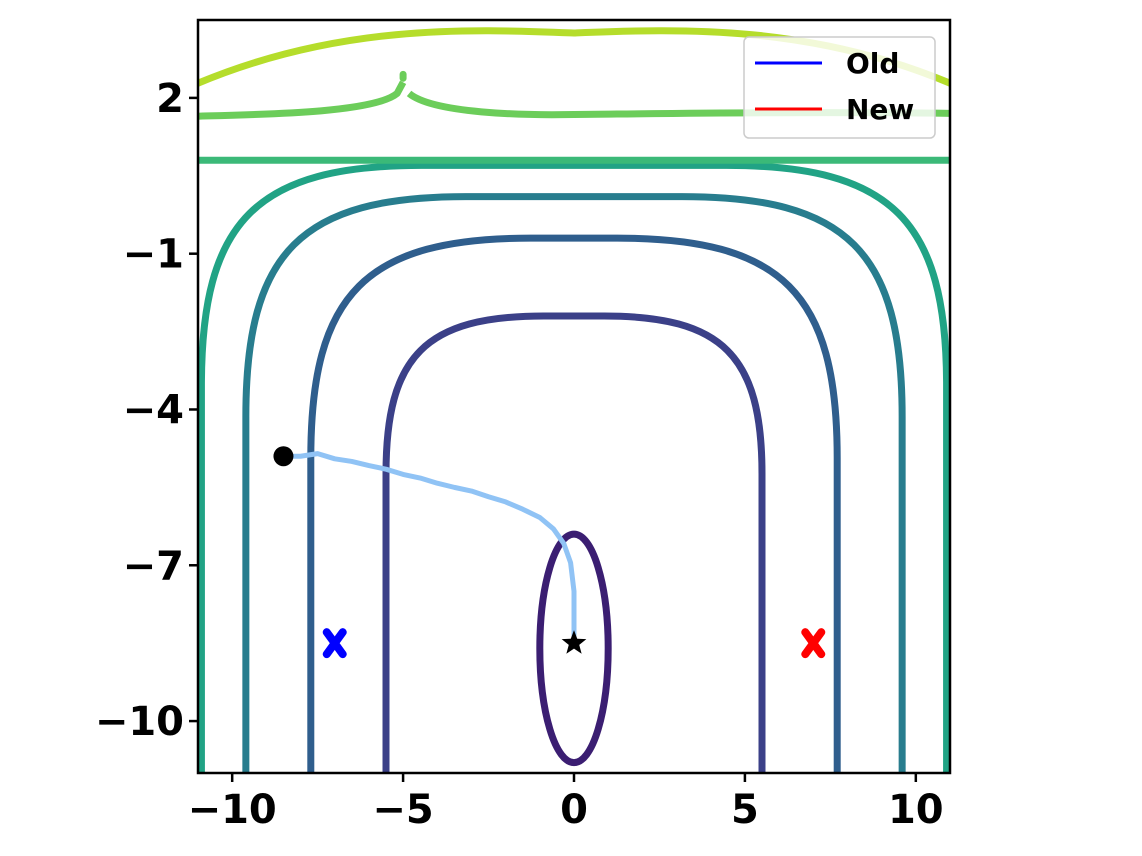 Image resolution: width=1142 pixels, height=856 pixels. I want to click on old-marker-stroke-b, so click(334, 643).